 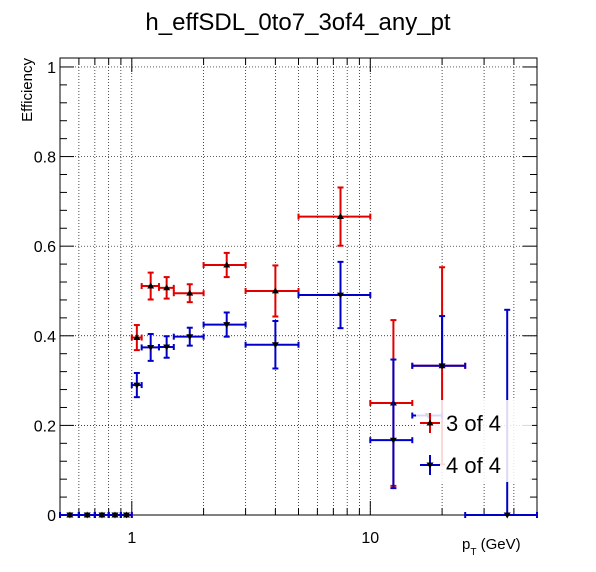 I want to click on x-tick-label: 1, so click(x=131, y=538).